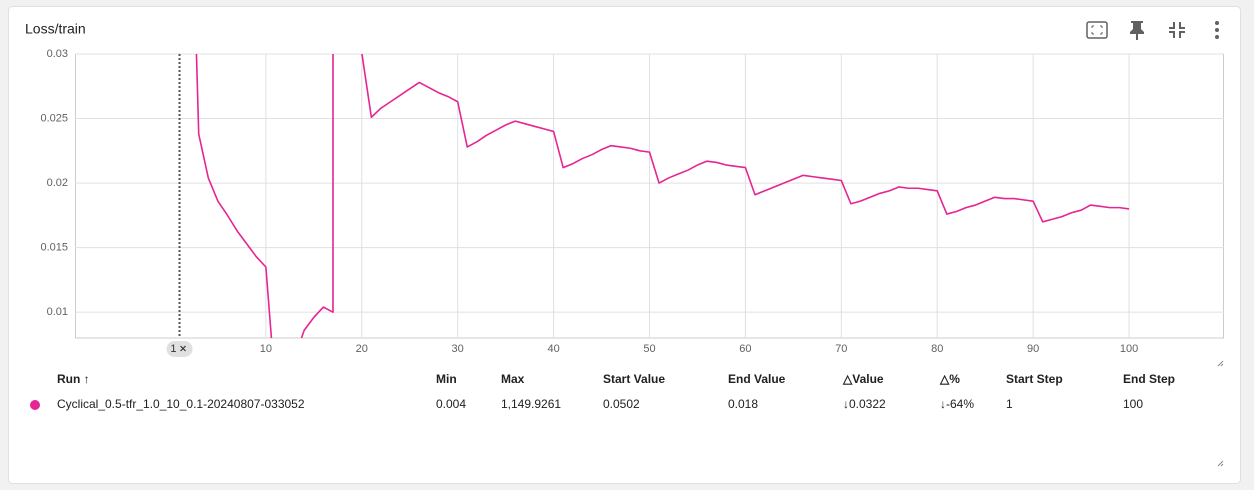  I want to click on x-tick-label: 20, so click(362, 349).